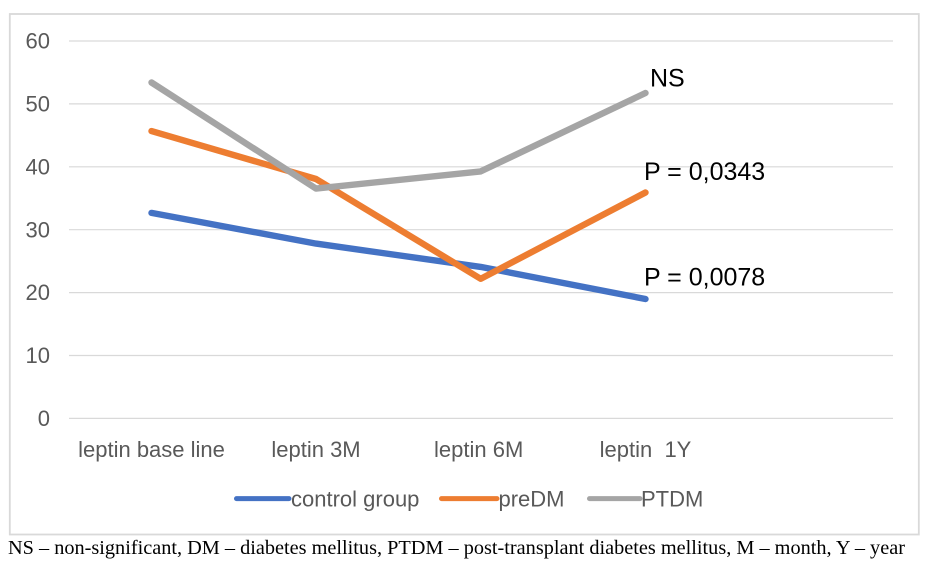 Image resolution: width=932 pixels, height=570 pixels. I want to click on svg-text: leptin 1Y, so click(646, 449).